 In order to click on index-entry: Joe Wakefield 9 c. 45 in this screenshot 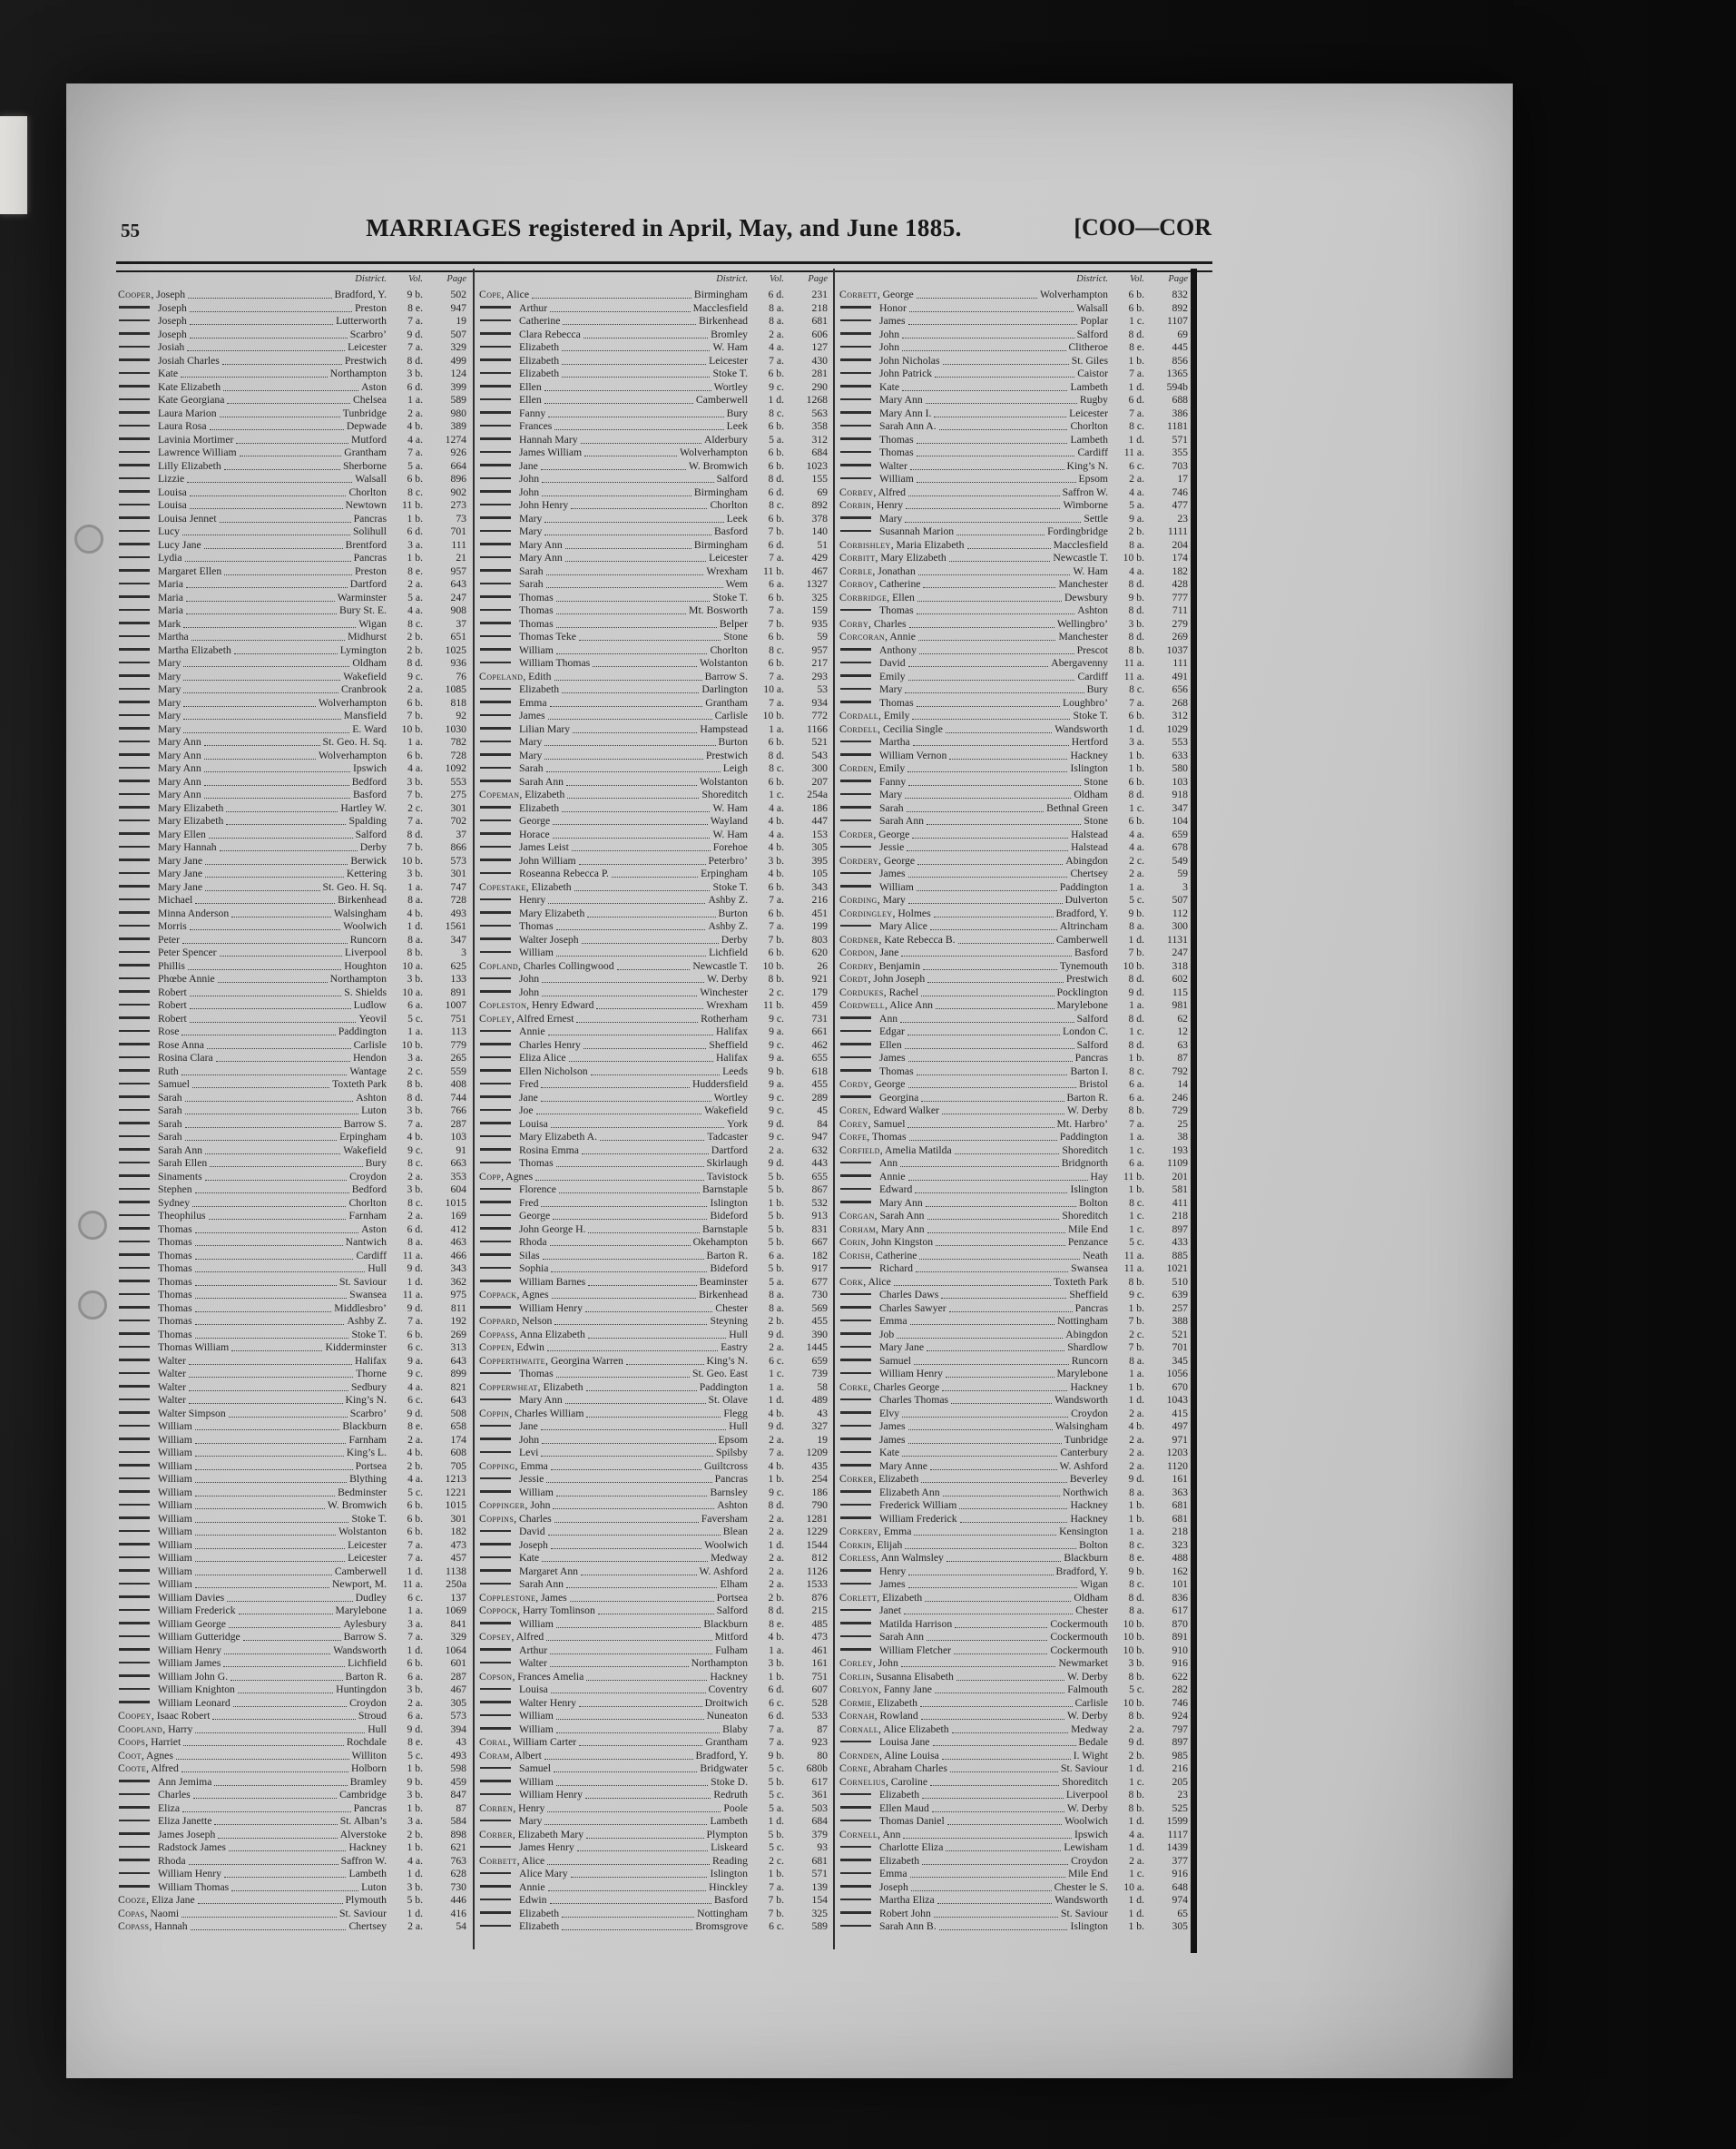, I will do `click(653, 1111)`.